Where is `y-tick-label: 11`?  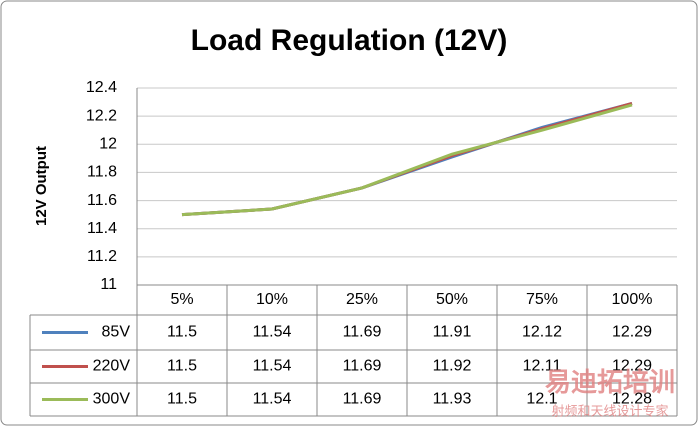 y-tick-label: 11 is located at coordinates (108, 284).